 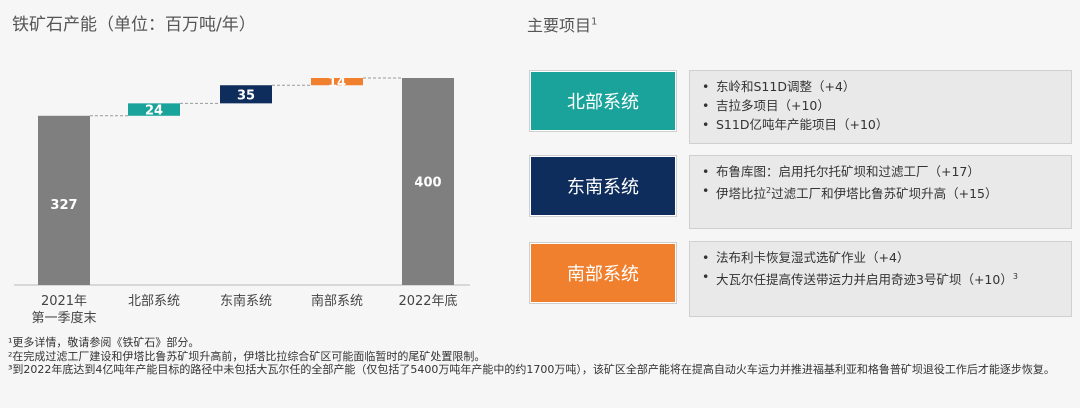 I want to click on category-label-3: 南部系统, so click(x=337, y=301).